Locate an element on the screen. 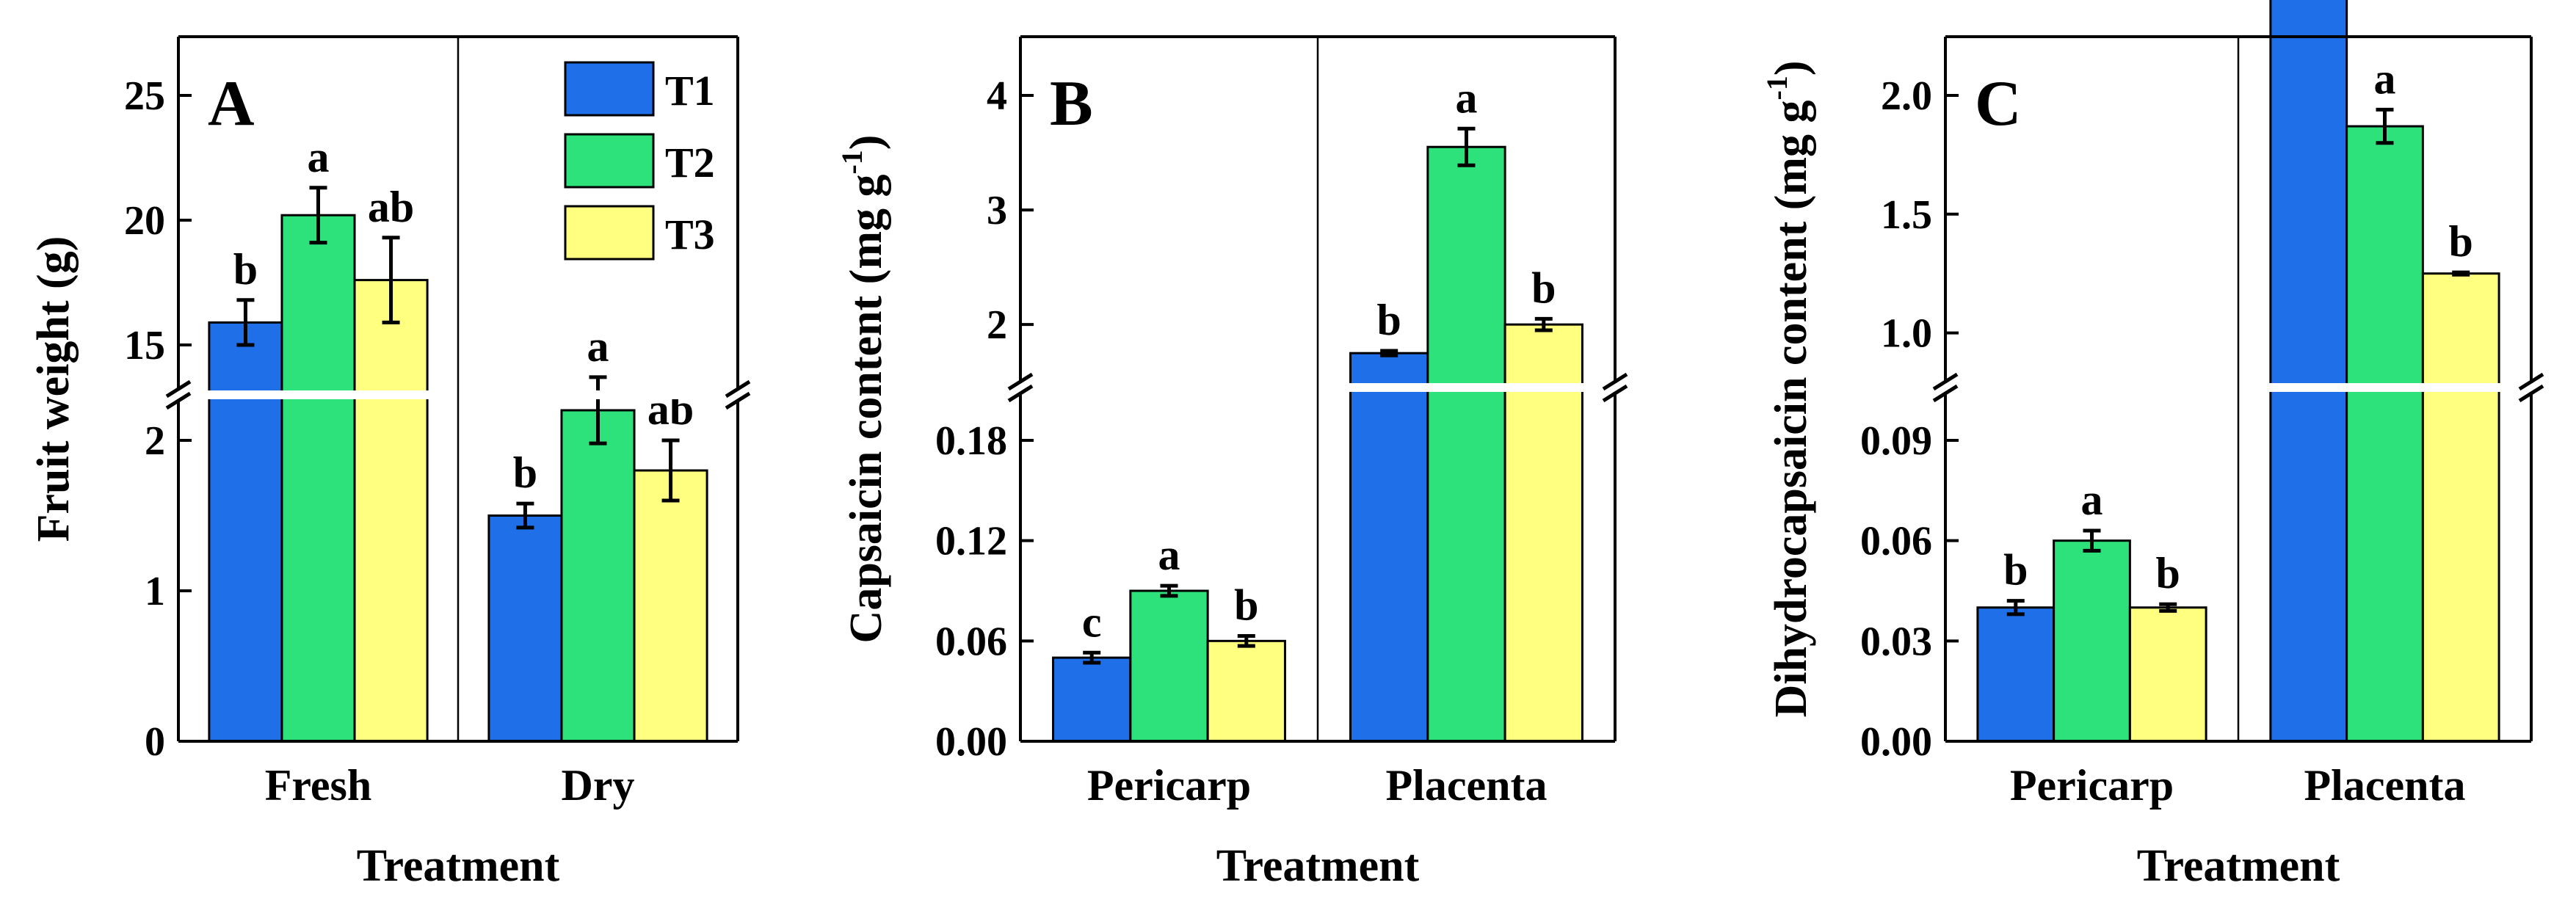  y-tick-label: 0.18 is located at coordinates (971, 441).